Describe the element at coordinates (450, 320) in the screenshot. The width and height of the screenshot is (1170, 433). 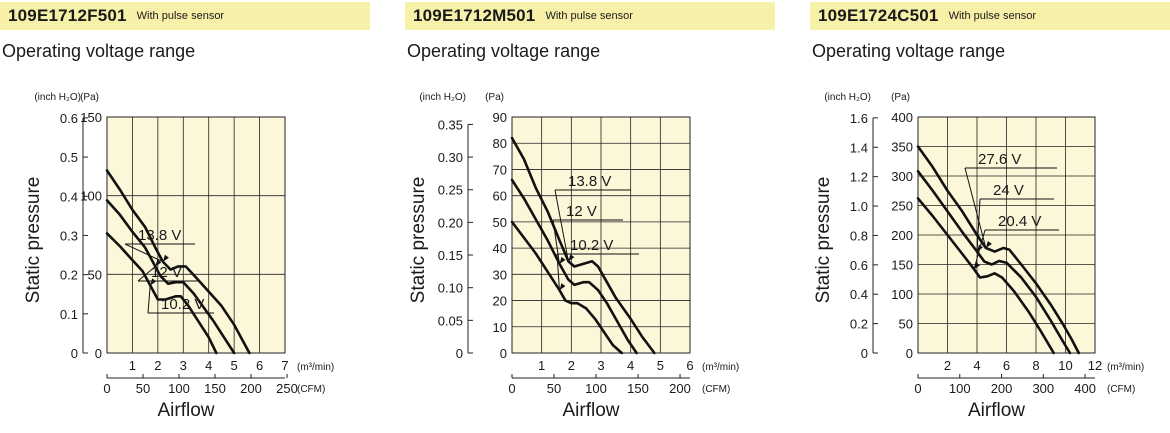
I see `inch-h2o-tick-label: 0.05` at that location.